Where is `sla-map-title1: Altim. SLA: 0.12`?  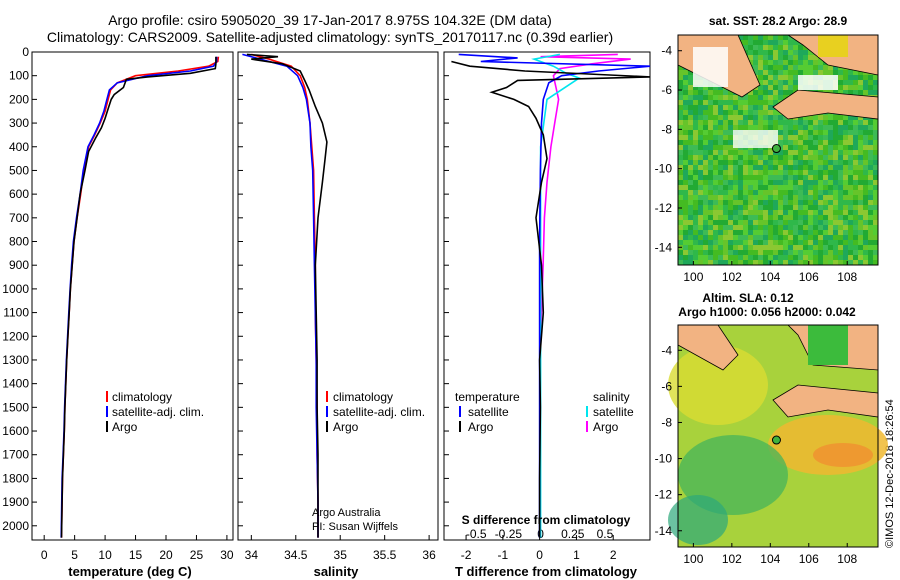
sla-map-title1: Altim. SLA: 0.12 is located at coordinates (748, 298).